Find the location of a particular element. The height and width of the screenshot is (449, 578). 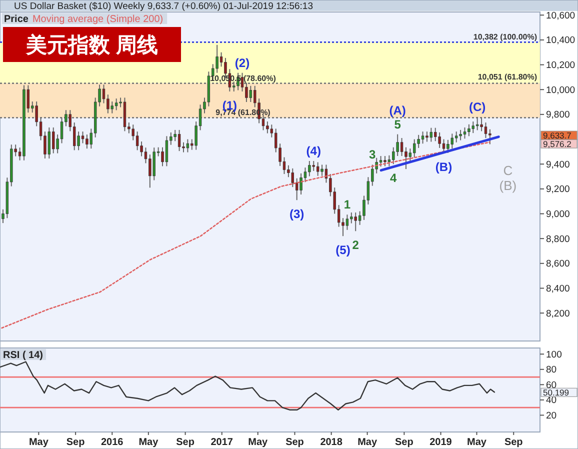

annotation: 1 is located at coordinates (347, 205).